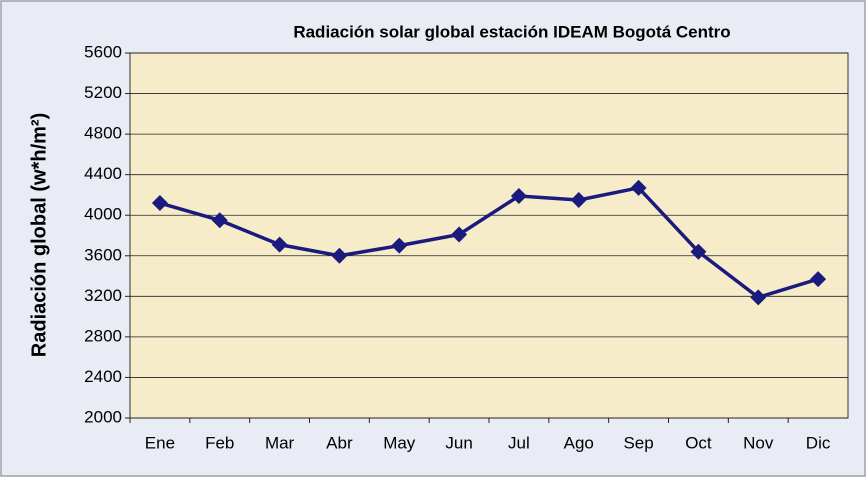  Describe the element at coordinates (103, 376) in the screenshot. I see `y-tick-label: 2400` at that location.